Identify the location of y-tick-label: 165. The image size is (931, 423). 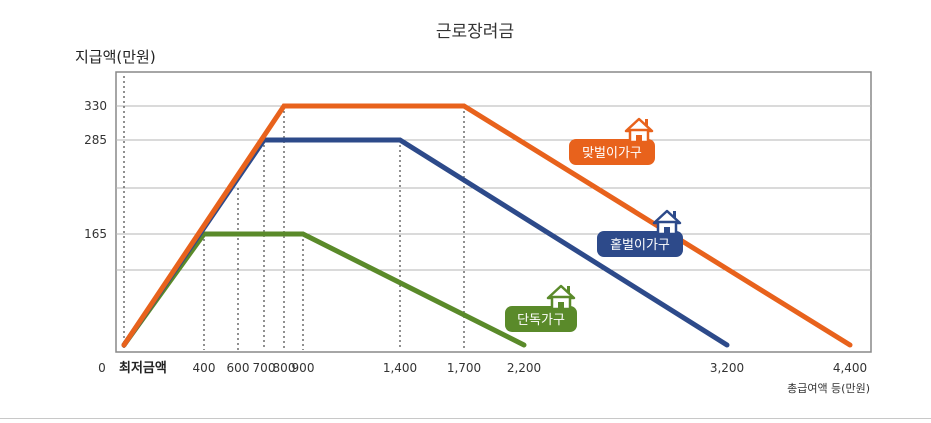
(95, 234).